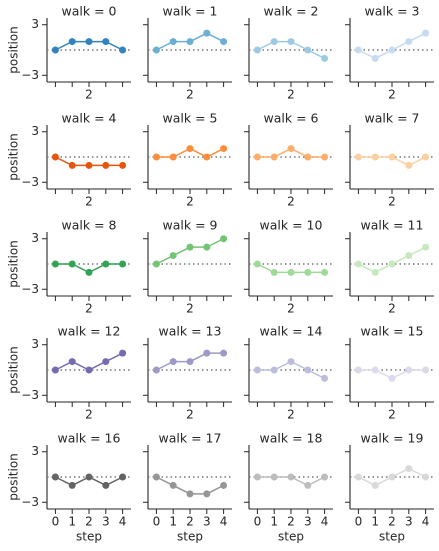  Describe the element at coordinates (392, 260) in the screenshot. I see `walk-line` at that location.